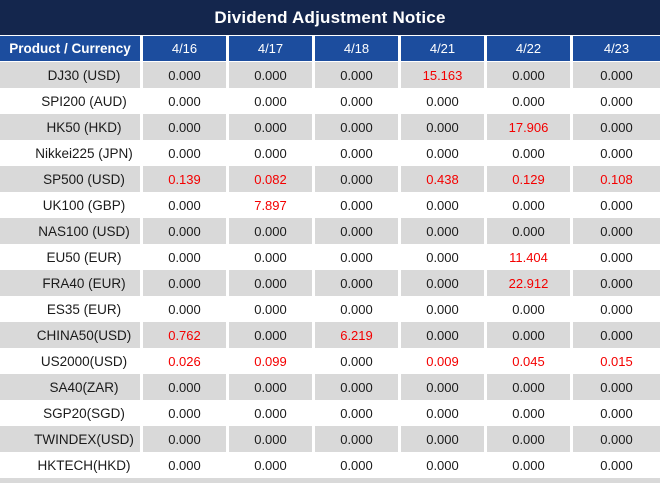 Image resolution: width=660 pixels, height=483 pixels. I want to click on product-cell: SP500 (USD), so click(71, 179).